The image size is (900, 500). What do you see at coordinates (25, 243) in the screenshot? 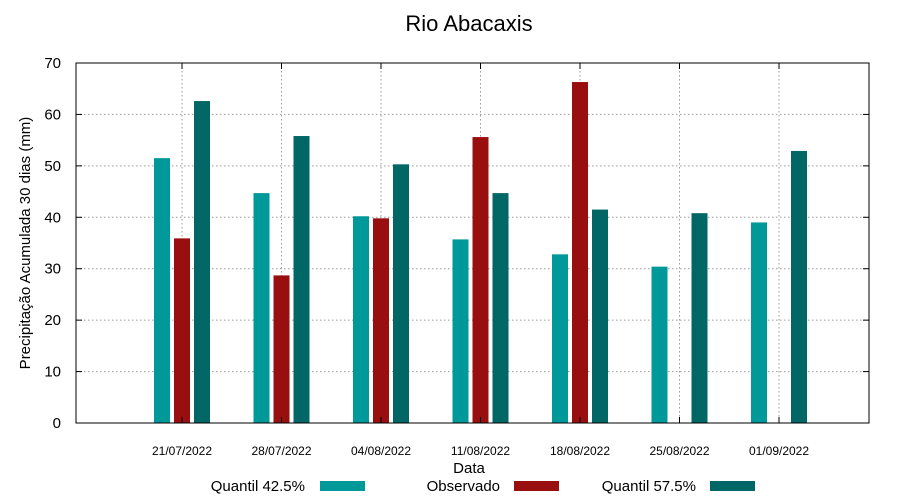
I see `y-axis-title: Precipitação Acumulada 30 dias (mm)` at bounding box center [25, 243].